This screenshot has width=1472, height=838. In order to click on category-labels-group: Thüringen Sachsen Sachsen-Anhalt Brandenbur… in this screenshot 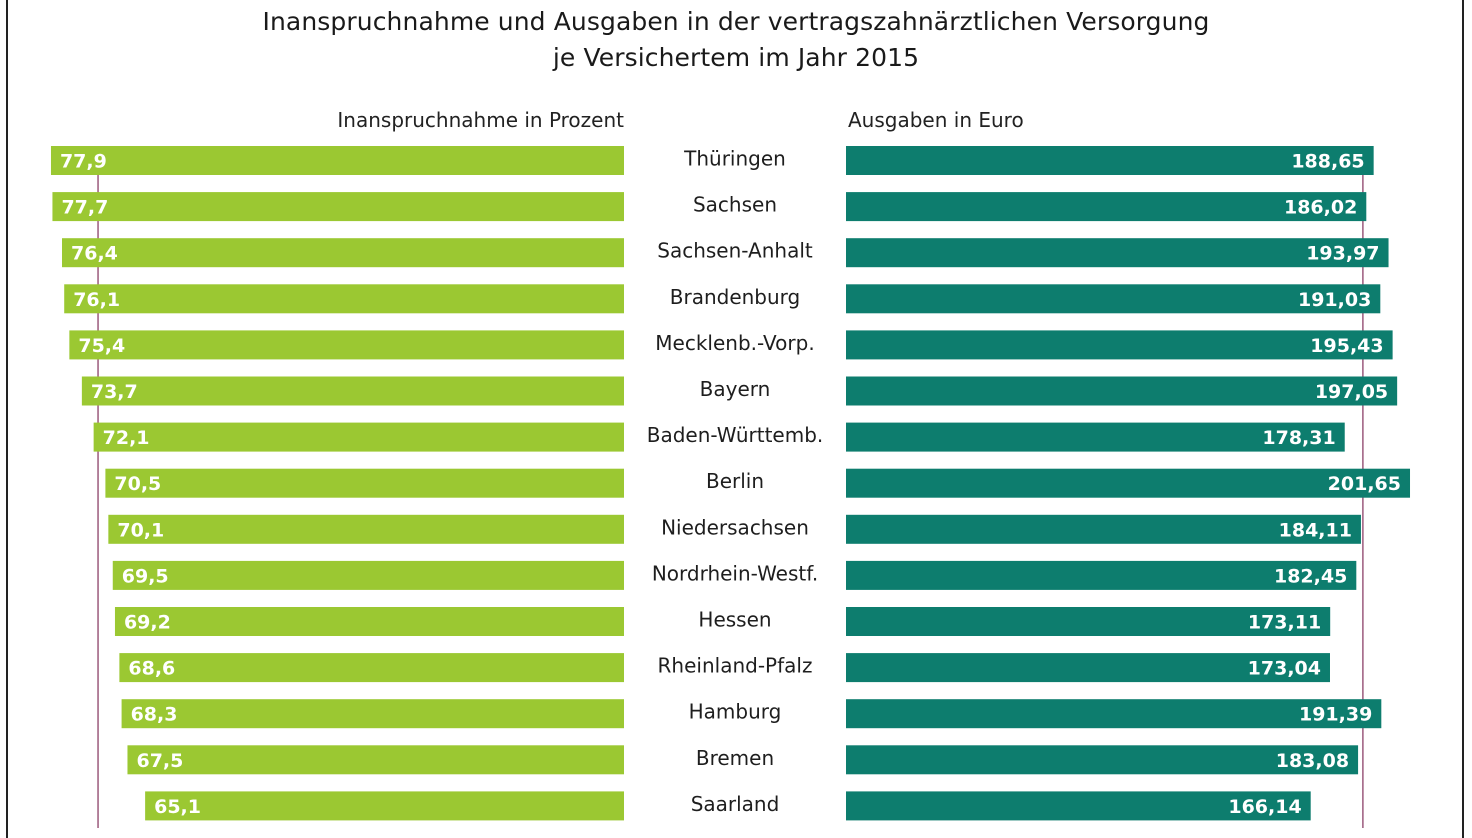, I will do `click(735, 481)`.